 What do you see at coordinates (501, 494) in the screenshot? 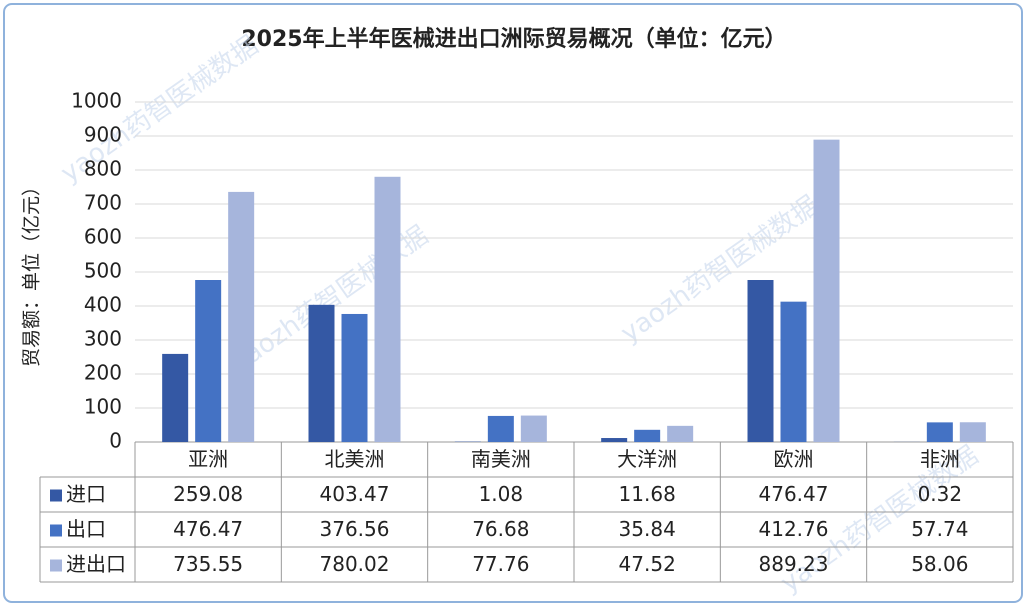
I see `table-value: 1.08` at bounding box center [501, 494].